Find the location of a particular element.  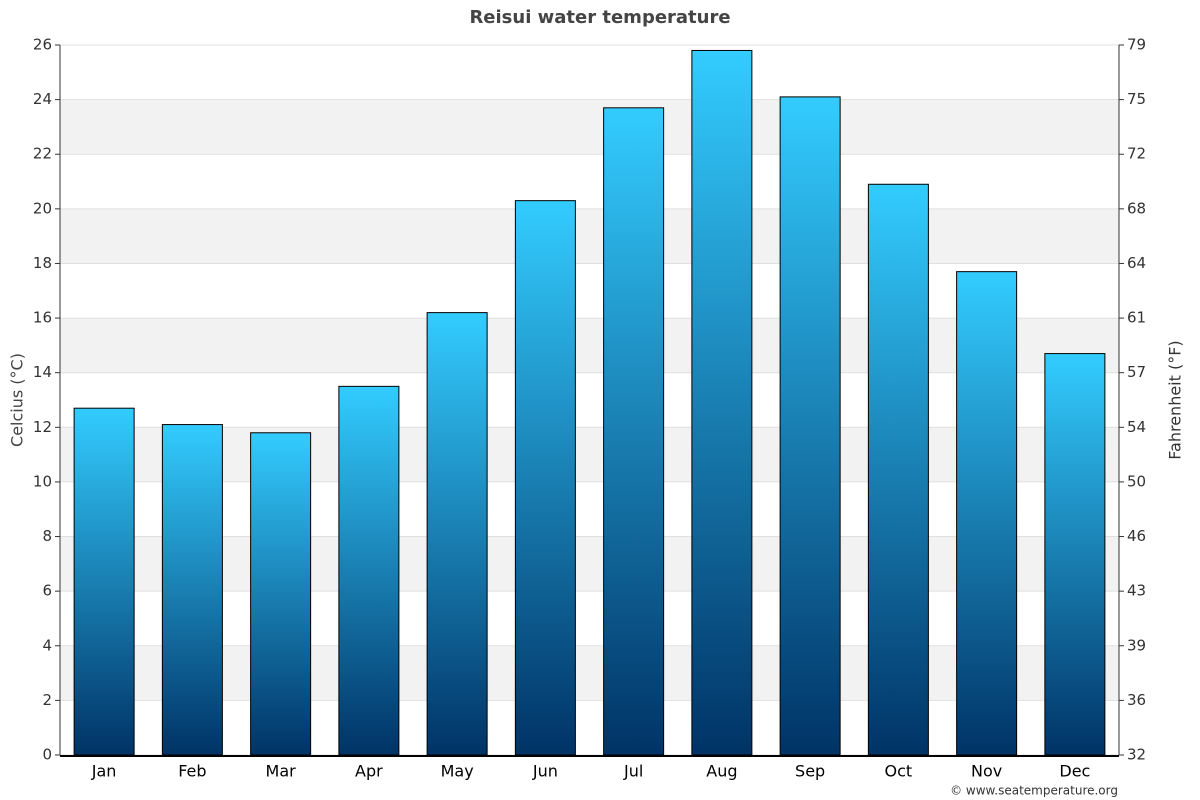

y2-tick-label: 46 is located at coordinates (1136, 536).